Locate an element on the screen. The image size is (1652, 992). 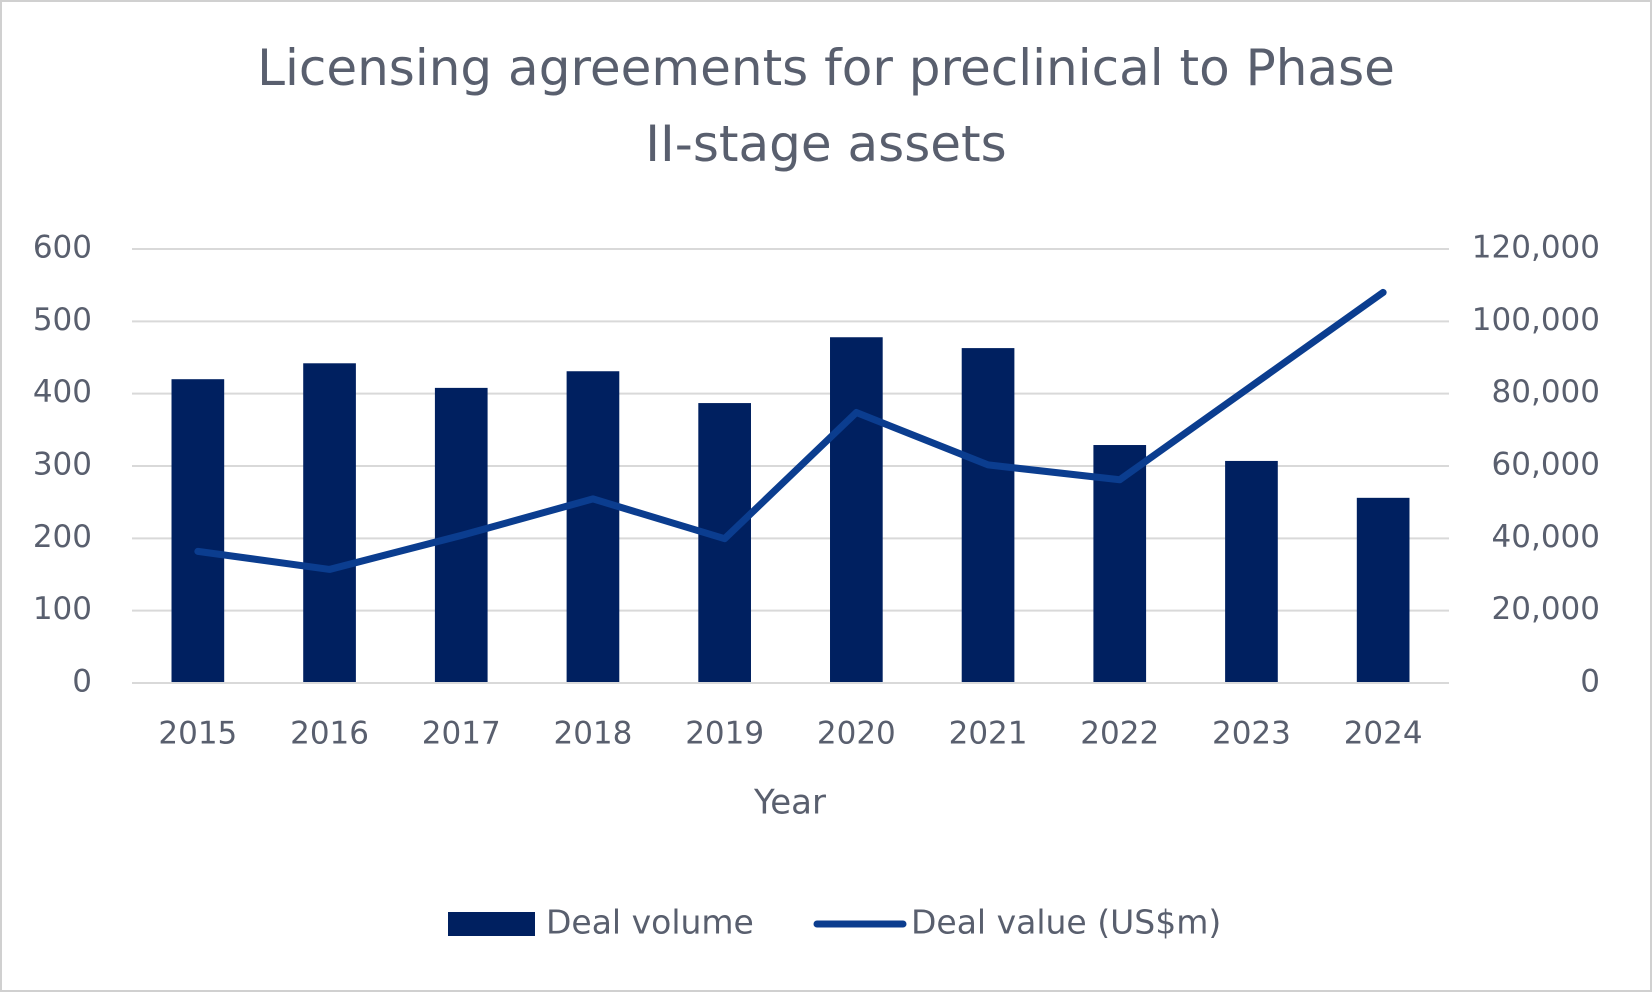
x-tick-label: 2019 is located at coordinates (724, 734).